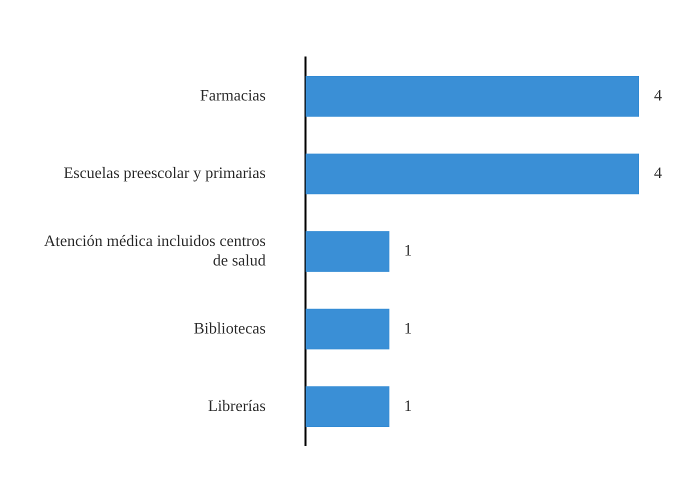 The height and width of the screenshot is (495, 681). Describe the element at coordinates (237, 406) in the screenshot. I see `y-tick-label: Librerías` at that location.